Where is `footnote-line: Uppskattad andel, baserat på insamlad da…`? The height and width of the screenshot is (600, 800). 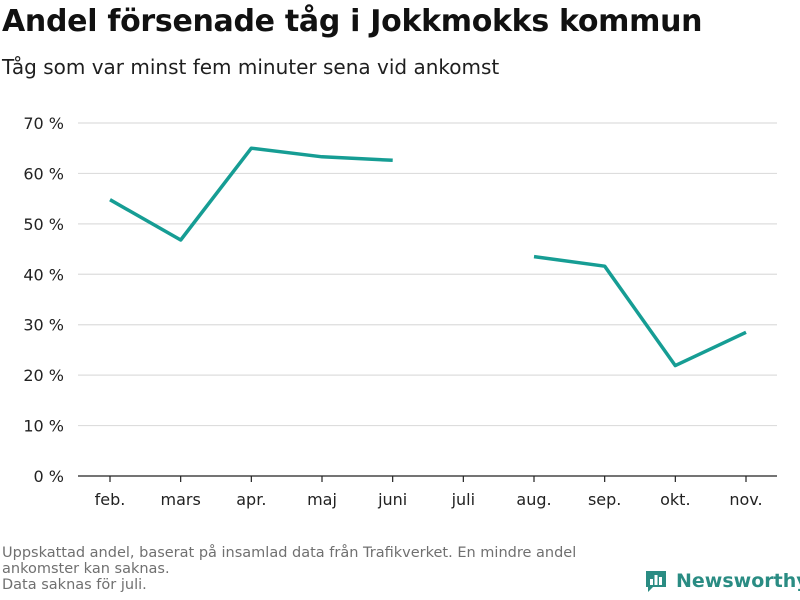 footnote-line: Uppskattad andel, baserat på insamlad da… is located at coordinates (289, 553).